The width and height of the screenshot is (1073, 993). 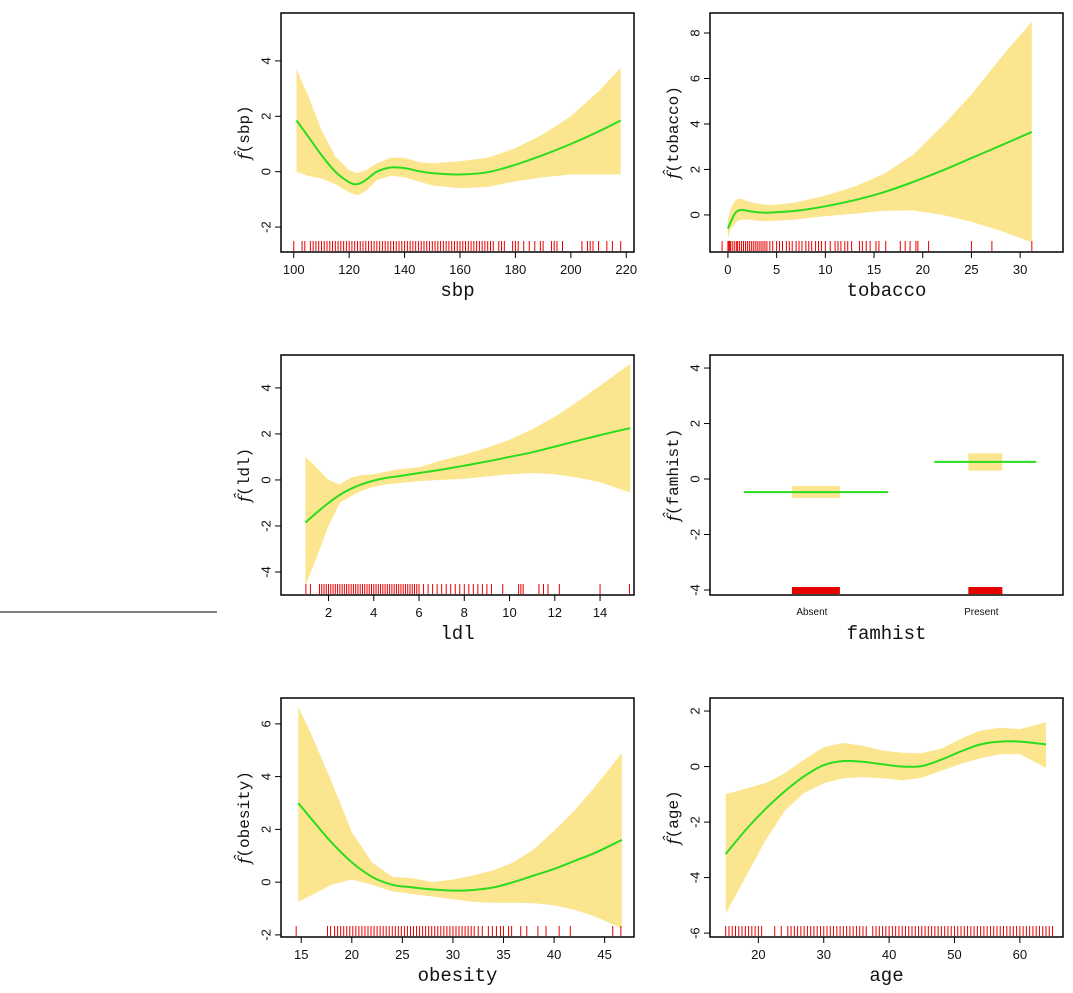 What do you see at coordinates (460, 269) in the screenshot?
I see `x-tick-label: 160` at bounding box center [460, 269].